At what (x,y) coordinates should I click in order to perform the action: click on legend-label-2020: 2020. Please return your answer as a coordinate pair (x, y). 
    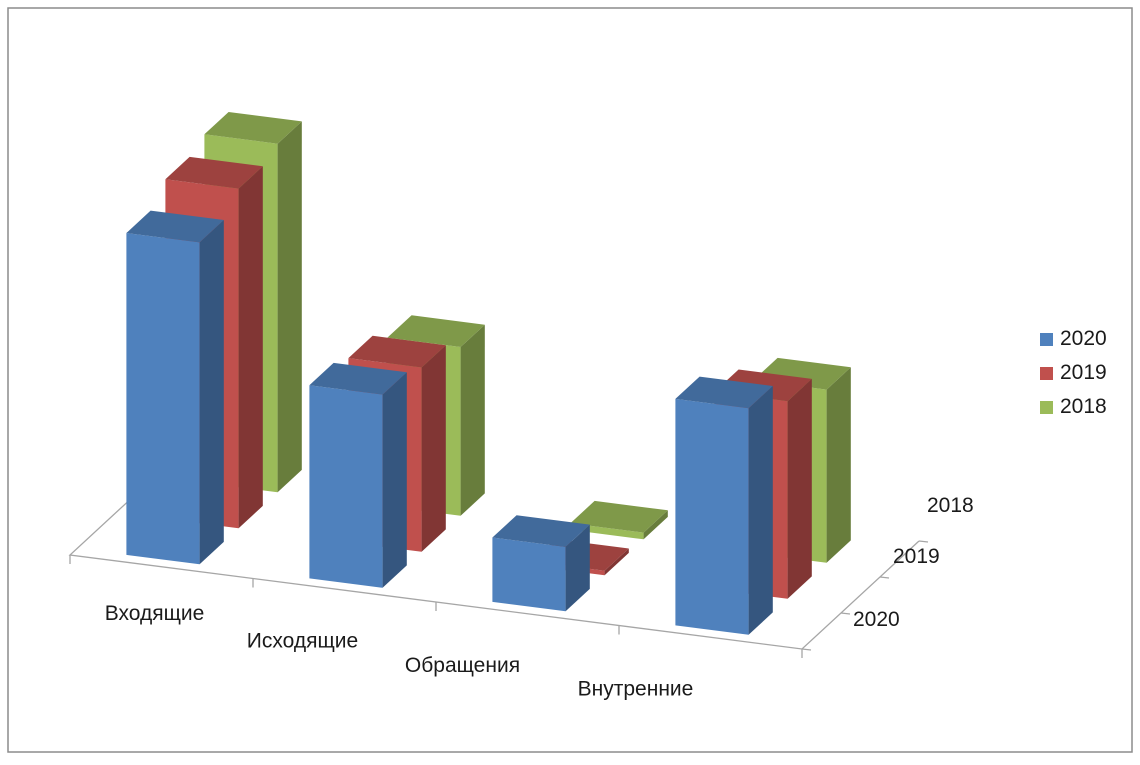
    Looking at the image, I should click on (1083, 338).